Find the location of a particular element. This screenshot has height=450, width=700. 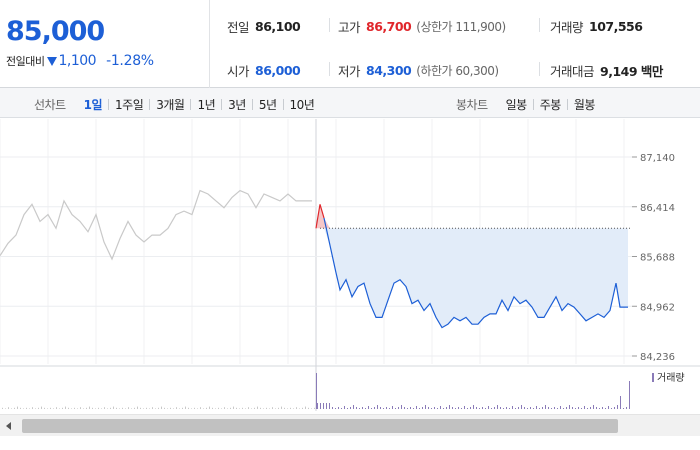

prev-session-price-line is located at coordinates (156, 225).